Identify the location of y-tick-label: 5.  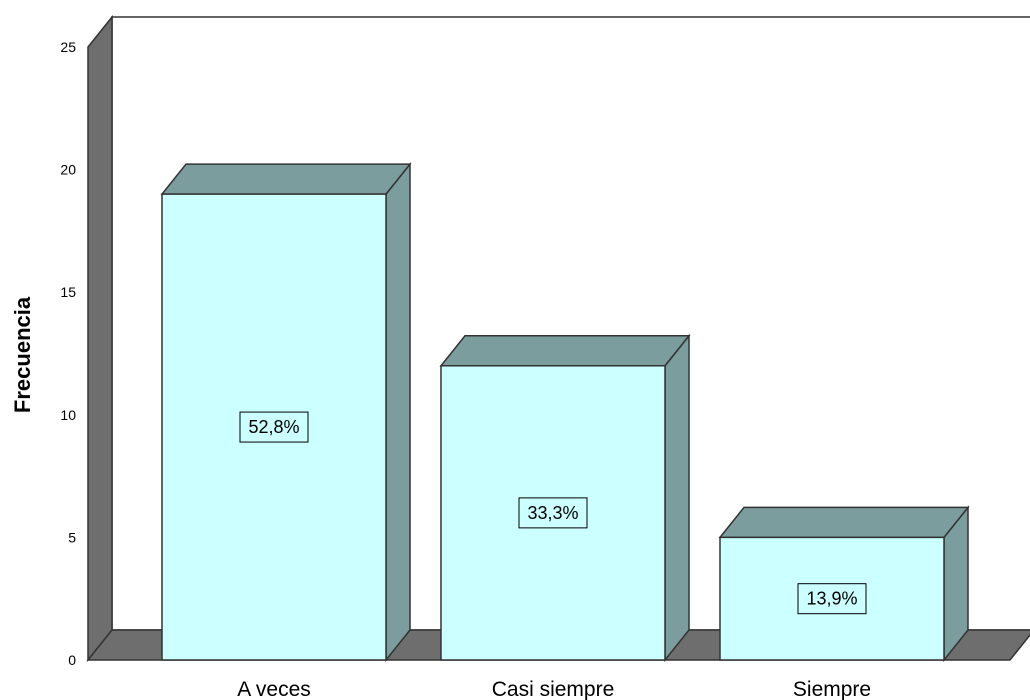
(72, 537).